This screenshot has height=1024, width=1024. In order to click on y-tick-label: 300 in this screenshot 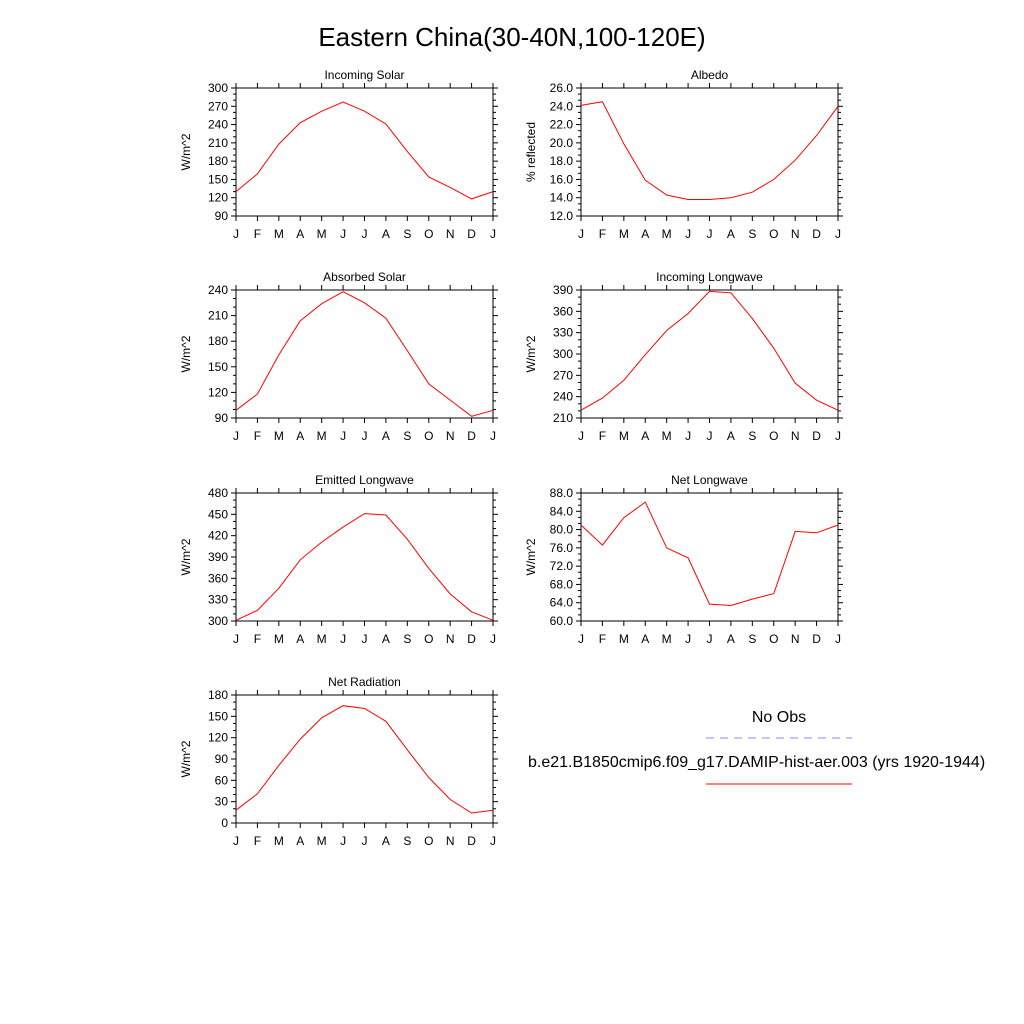, I will do `click(218, 88)`.